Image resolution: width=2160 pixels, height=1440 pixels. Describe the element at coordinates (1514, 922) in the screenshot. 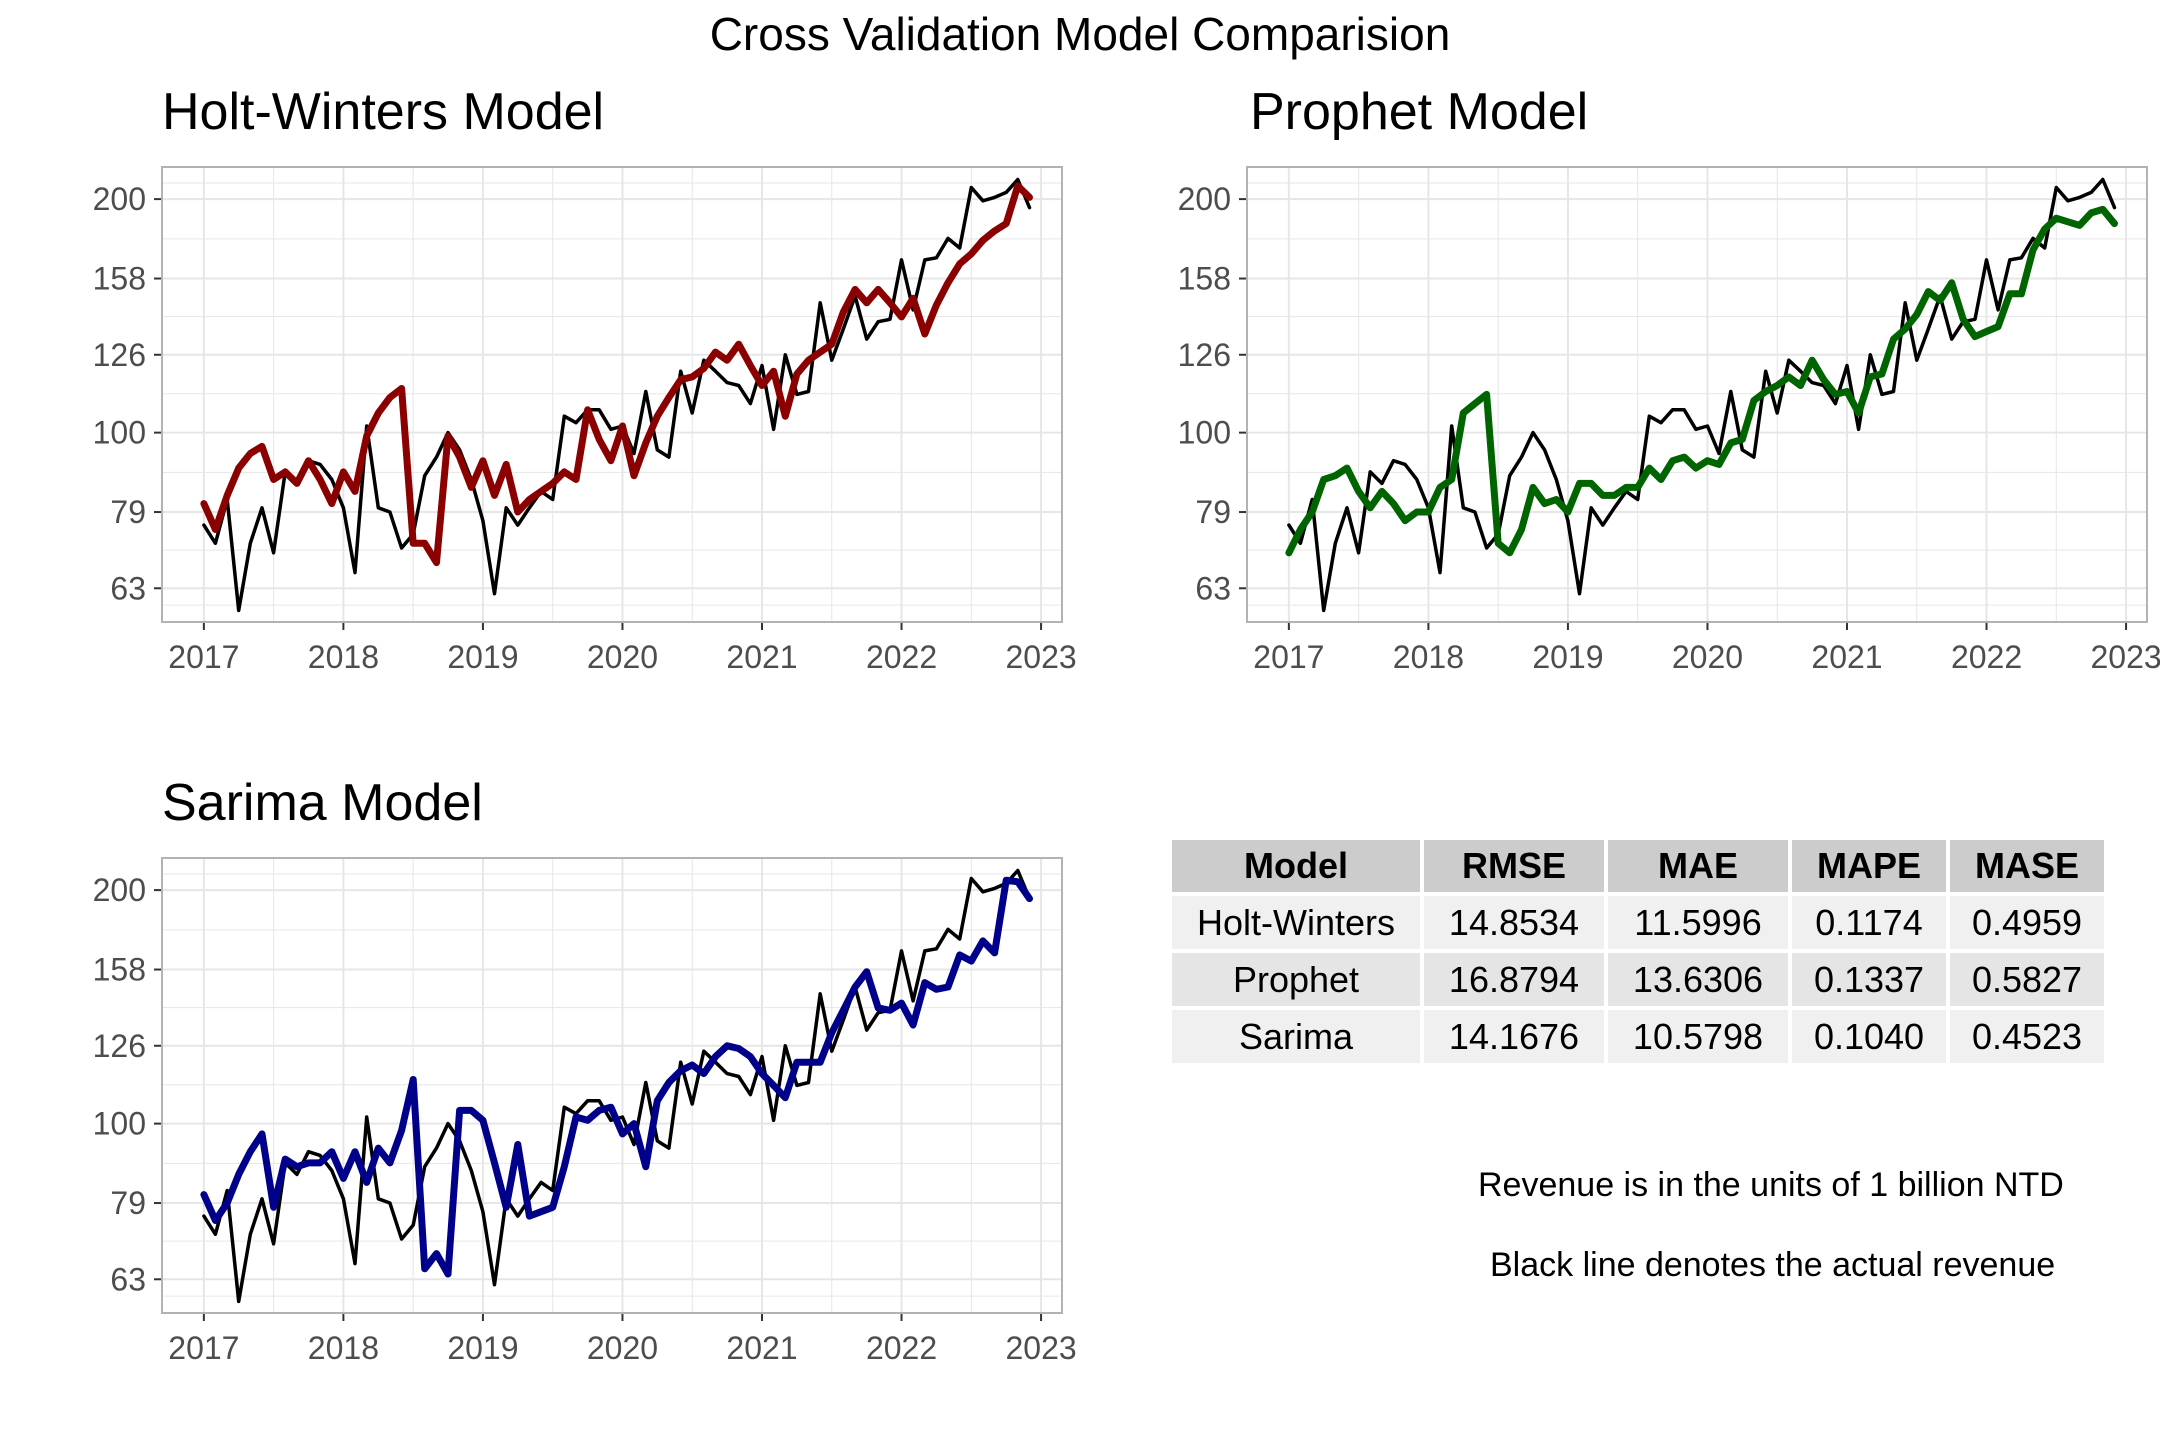

I see `table-cell-rmse: 14.8534` at that location.